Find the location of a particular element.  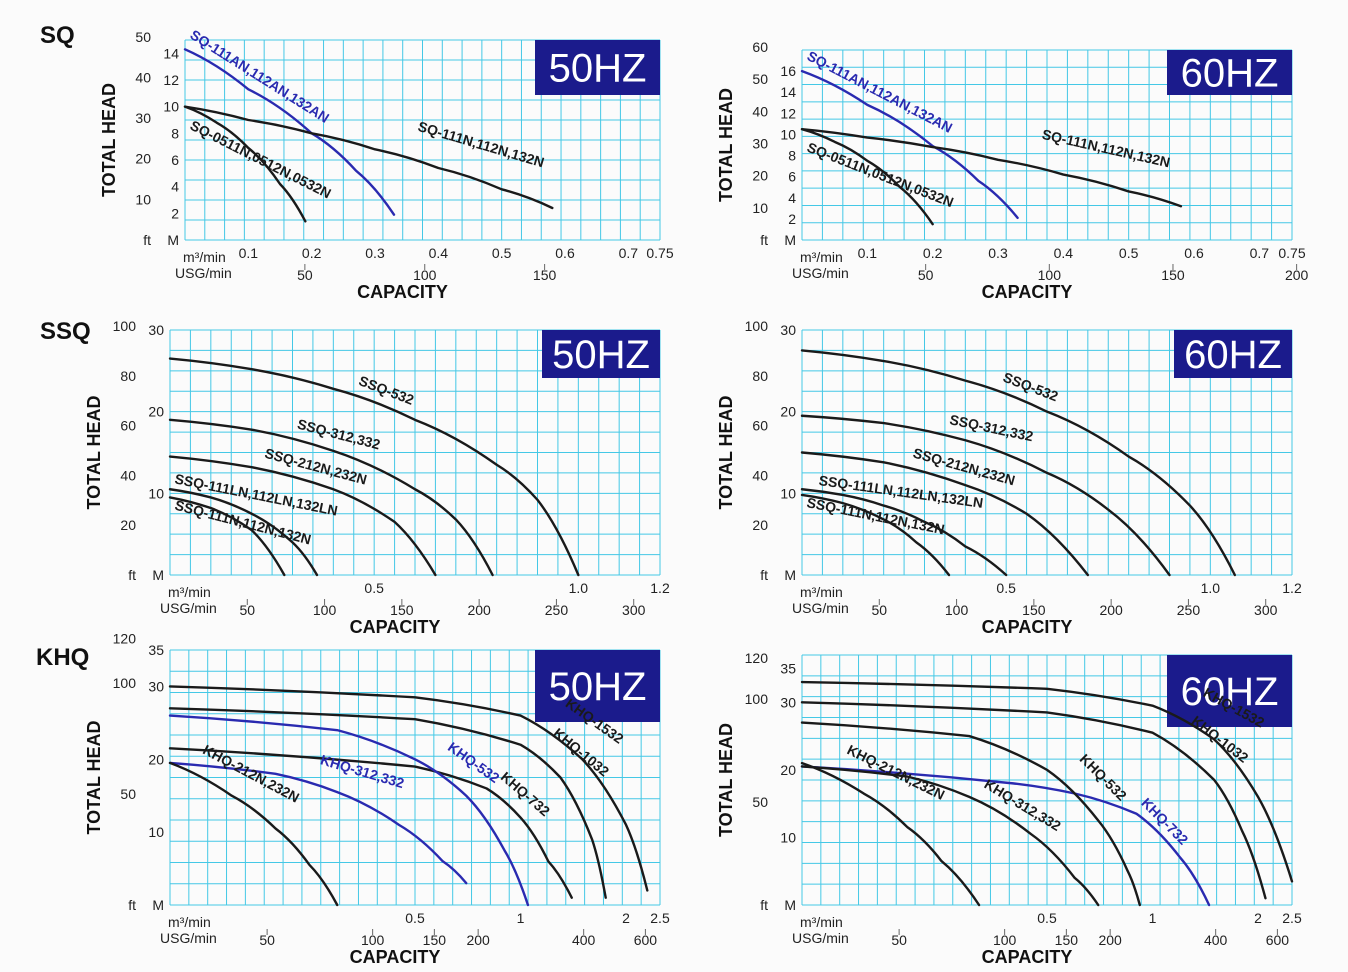

curve-label: KHQ-732 is located at coordinates (525, 794).